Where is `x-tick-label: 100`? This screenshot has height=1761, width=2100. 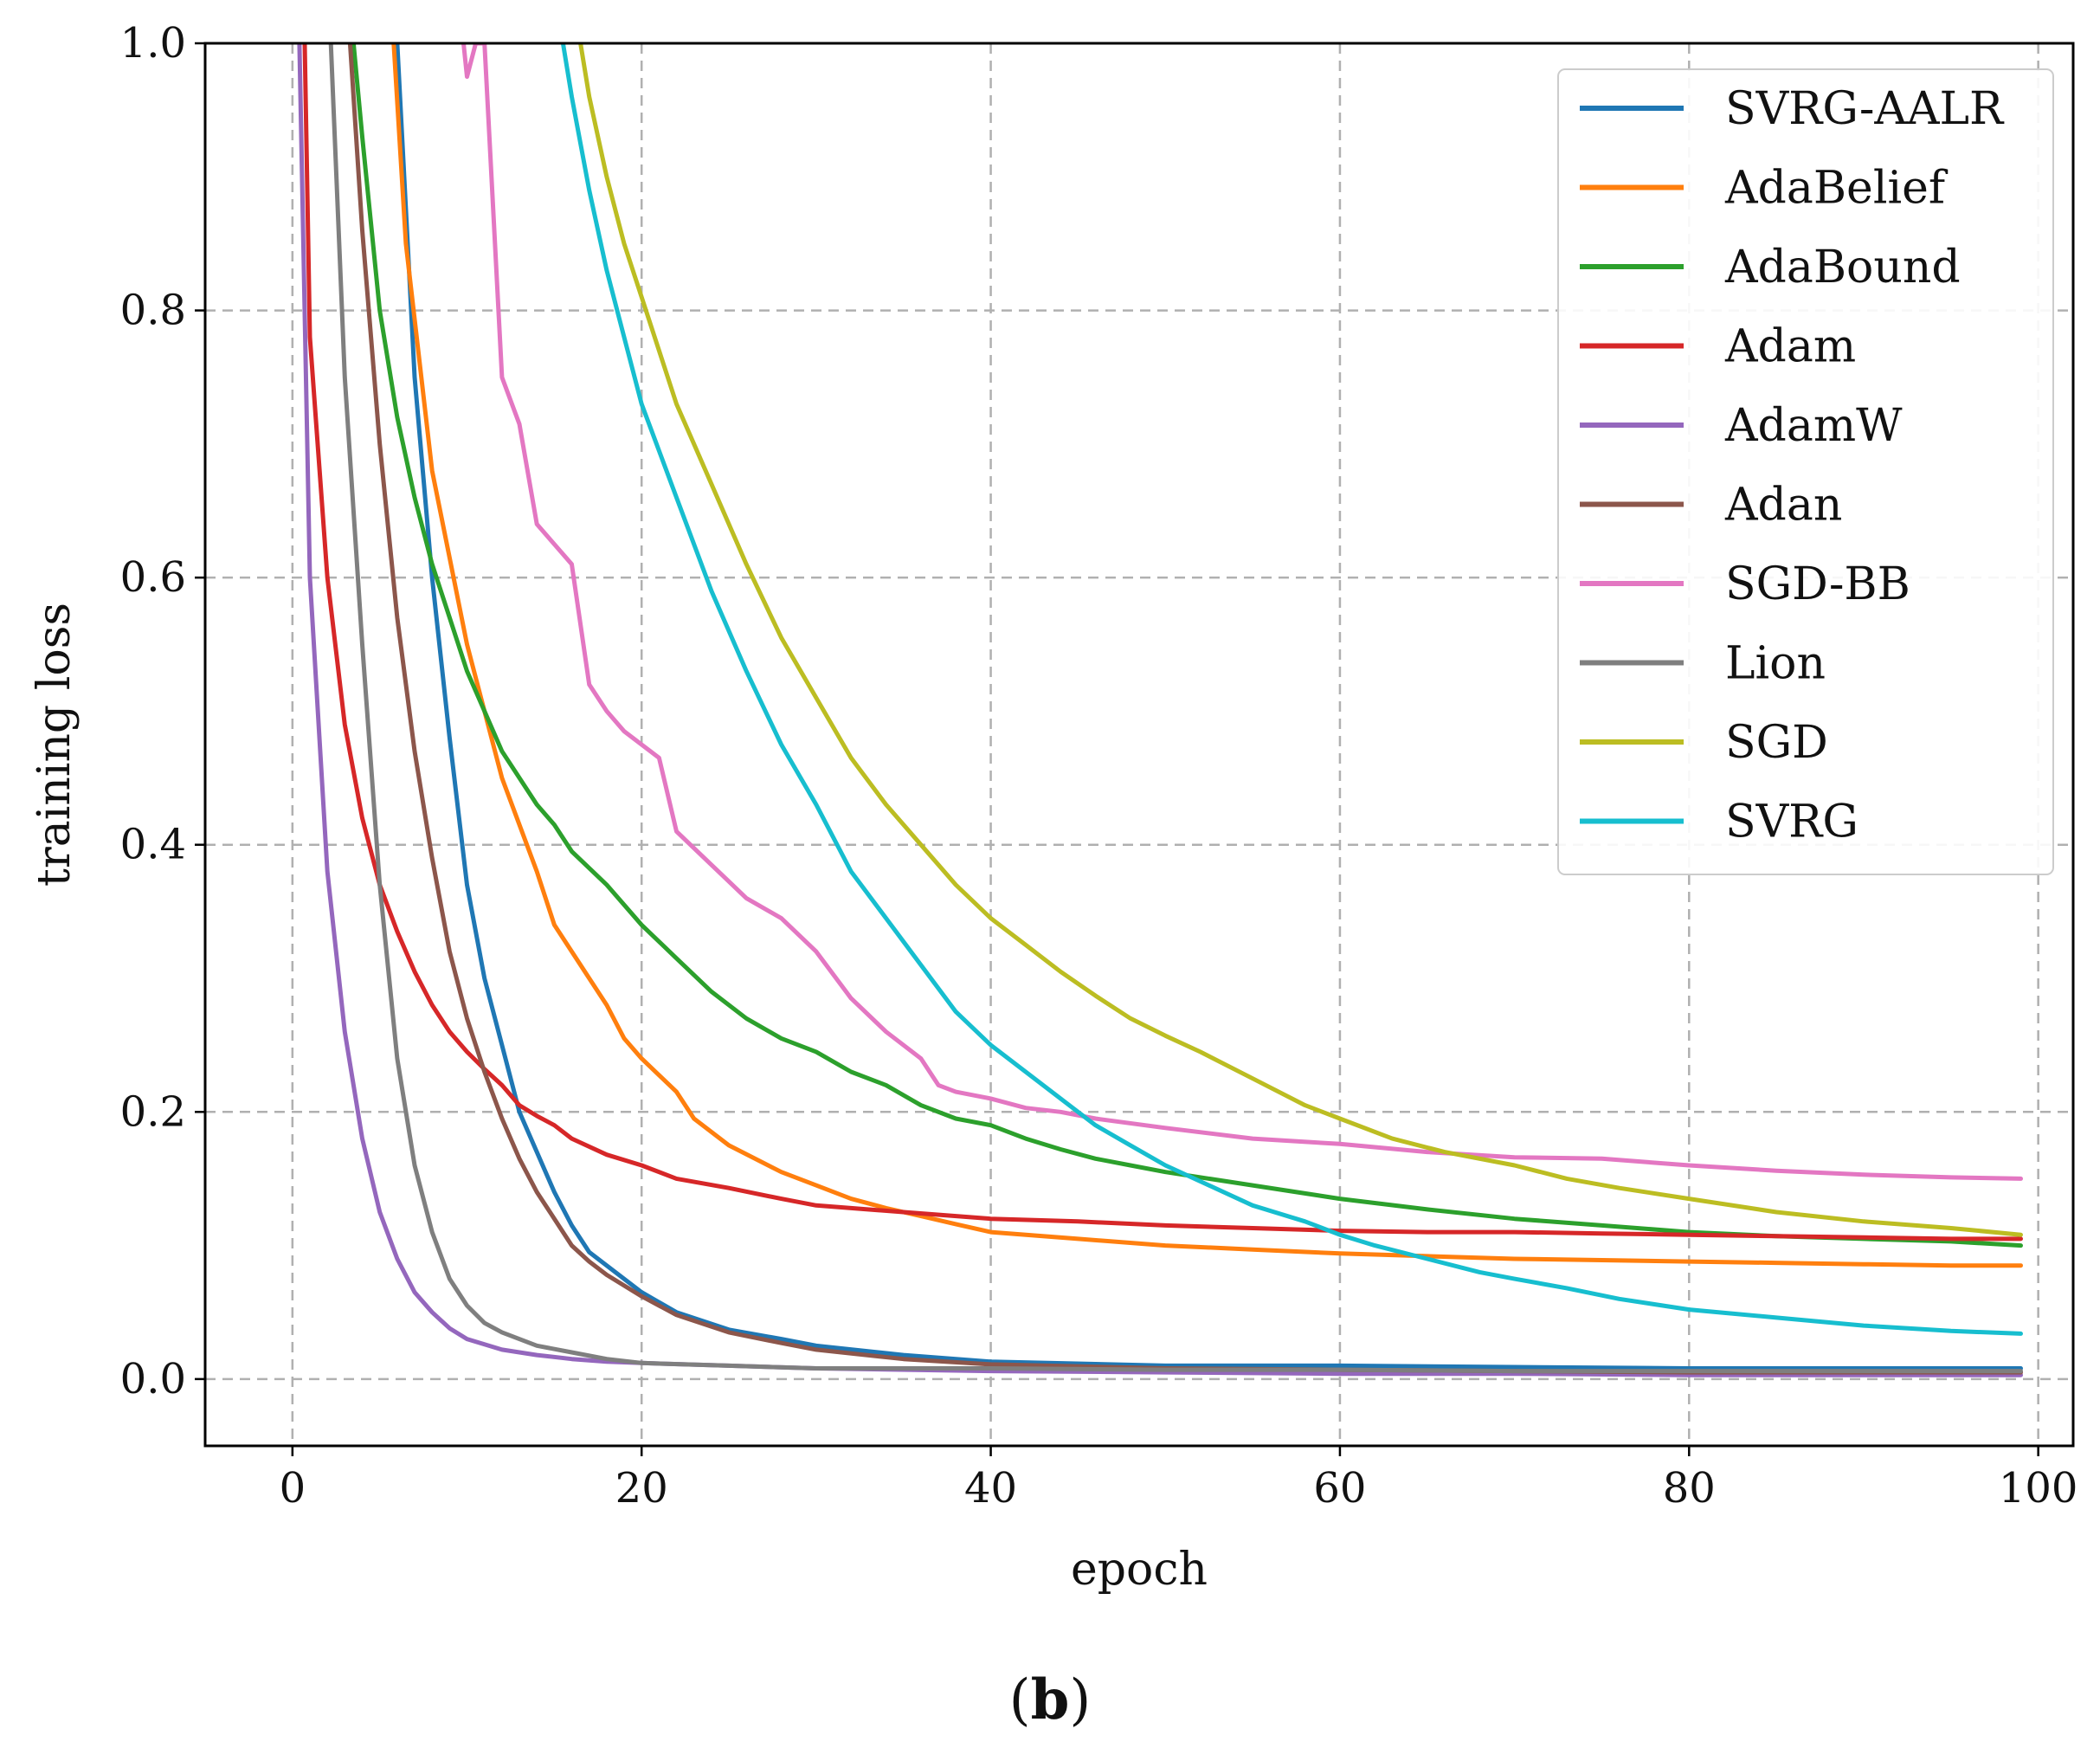
x-tick-label: 100 is located at coordinates (2038, 1489).